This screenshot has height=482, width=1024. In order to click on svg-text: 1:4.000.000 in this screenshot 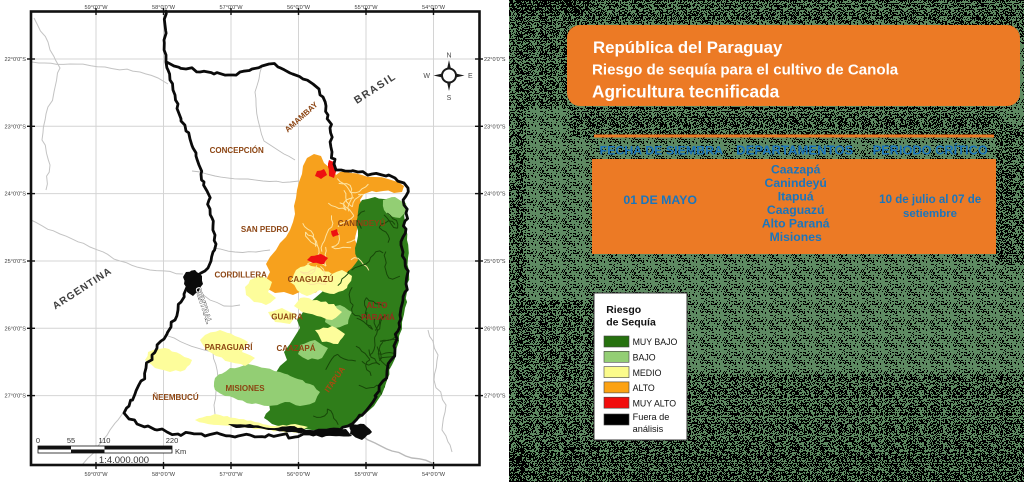, I will do `click(124, 460)`.